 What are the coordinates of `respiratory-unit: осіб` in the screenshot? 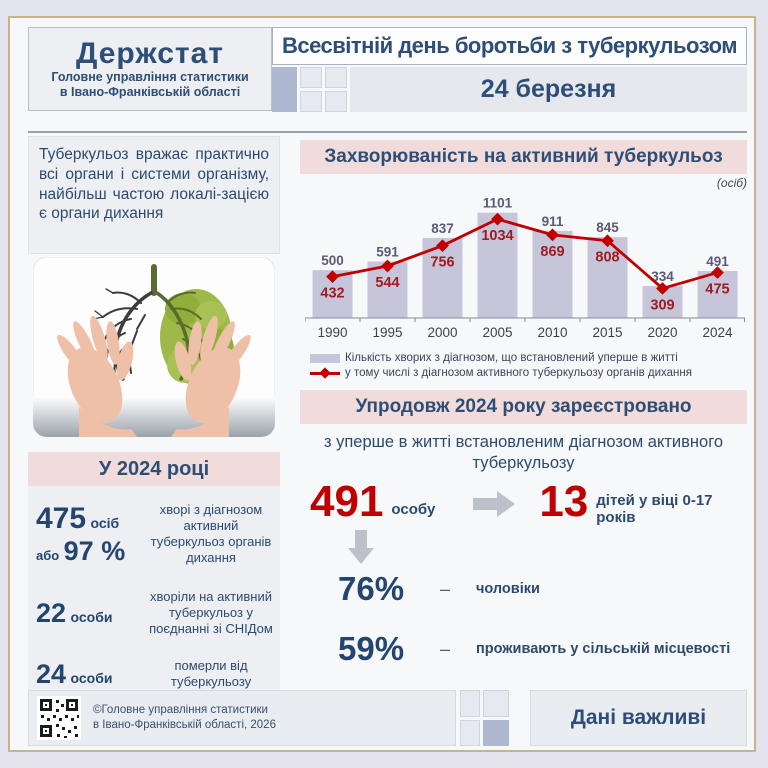 It's located at (105, 522).